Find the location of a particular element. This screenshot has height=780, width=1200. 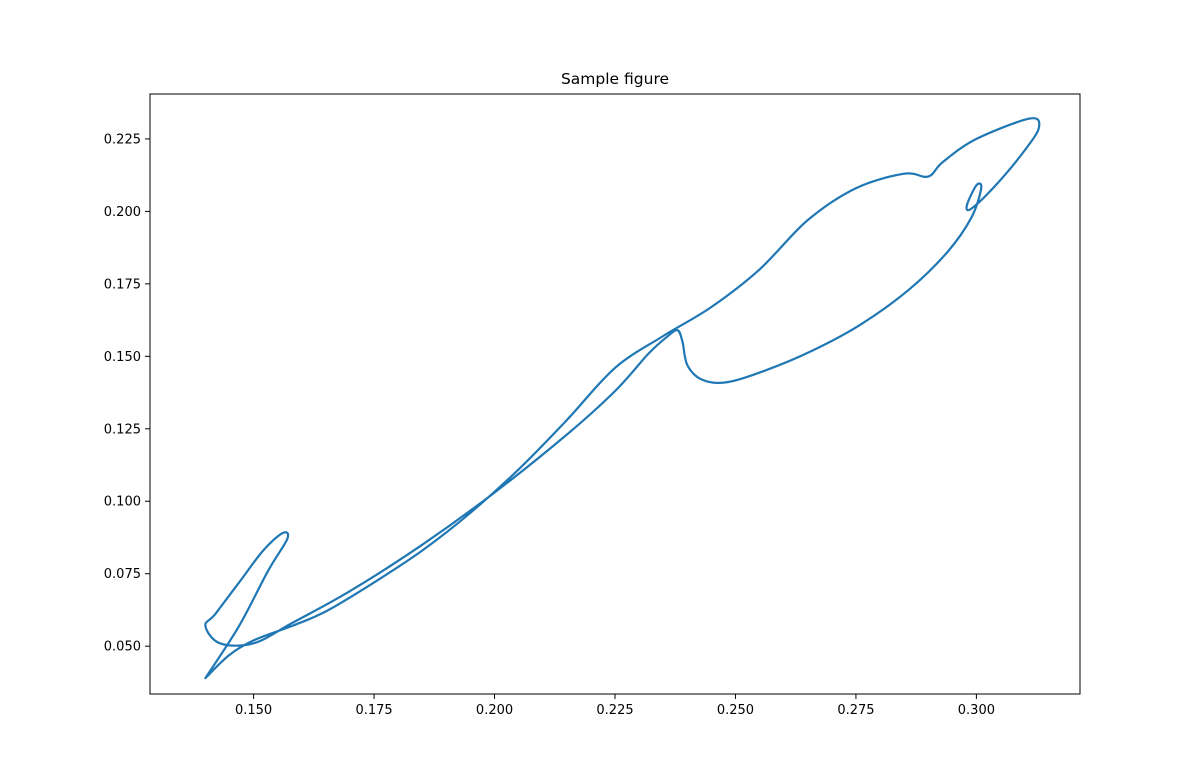

x-axis: 0.150 0.175 0.200 0.225 0.250 0.275 0.300 is located at coordinates (615, 706).